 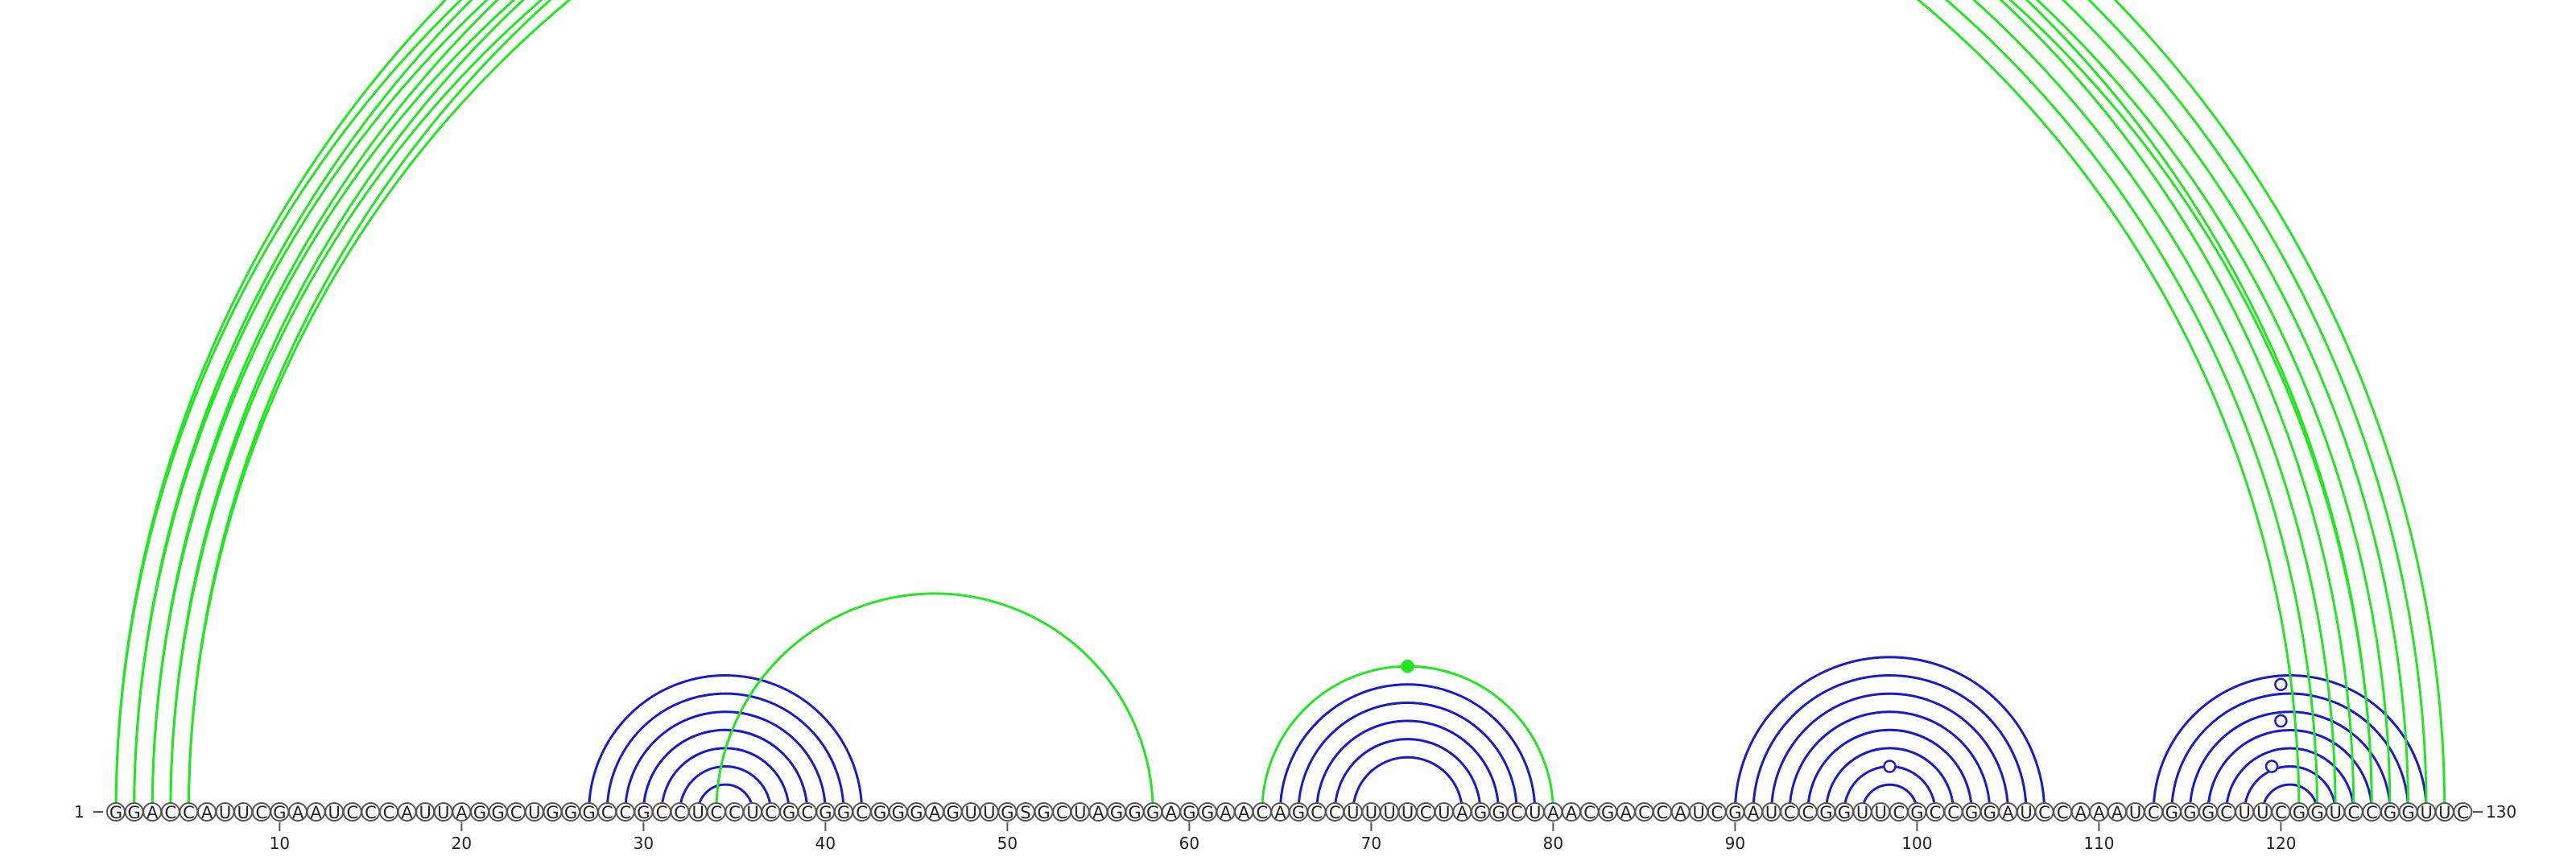 What do you see at coordinates (1189, 843) in the screenshot?
I see `tick-label: 60` at bounding box center [1189, 843].